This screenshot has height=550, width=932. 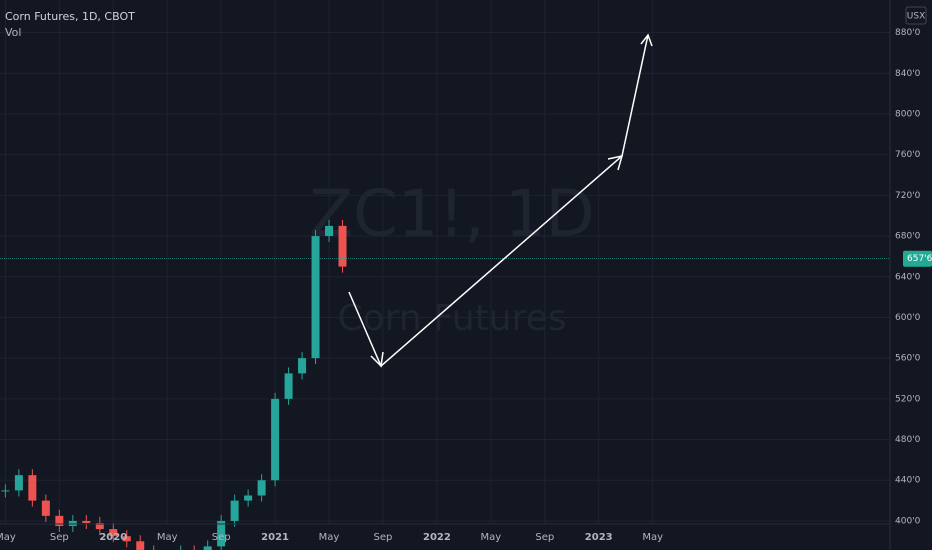 What do you see at coordinates (275, 537) in the screenshot?
I see `x-tick-label: 2021` at bounding box center [275, 537].